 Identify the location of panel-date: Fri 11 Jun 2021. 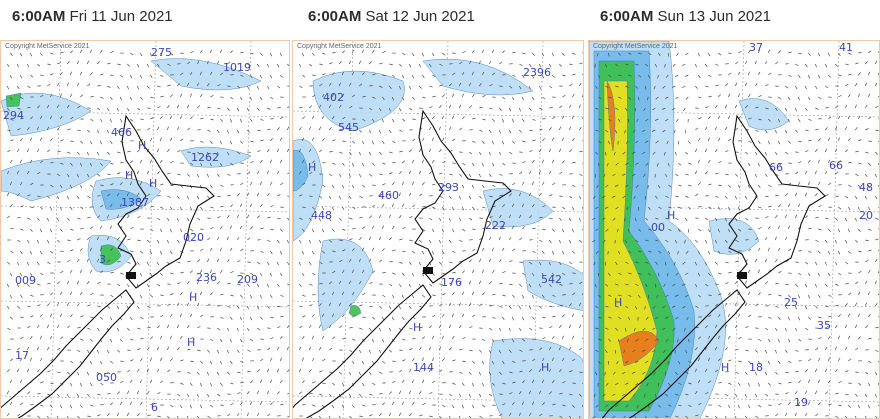
(121, 16).